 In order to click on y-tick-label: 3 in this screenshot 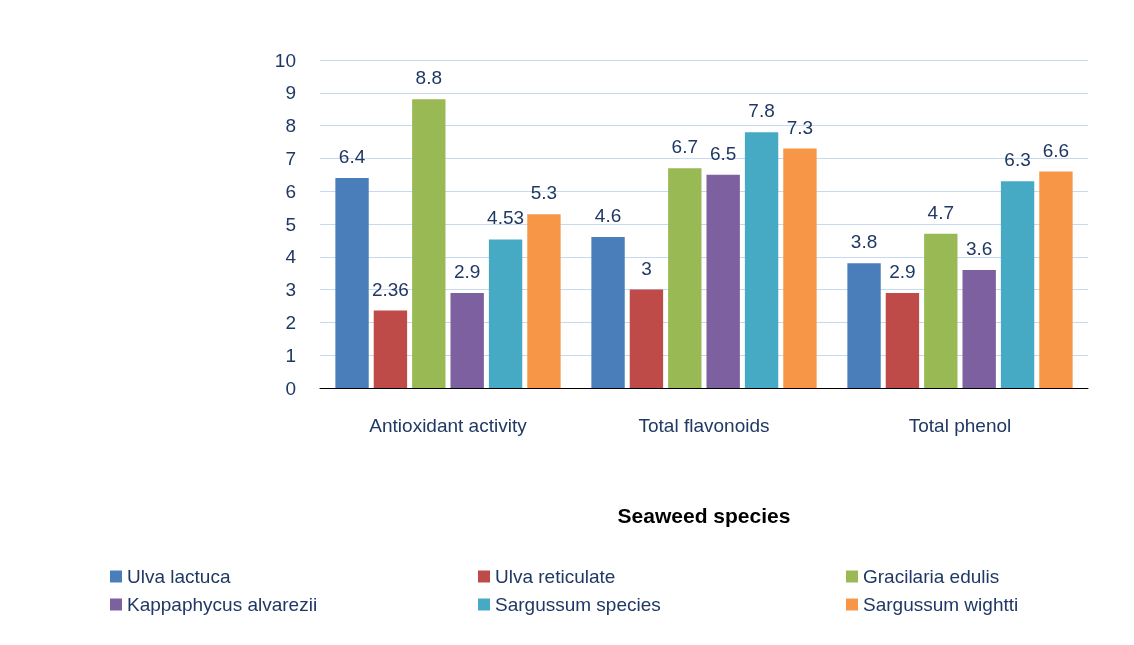, I will do `click(290, 290)`.